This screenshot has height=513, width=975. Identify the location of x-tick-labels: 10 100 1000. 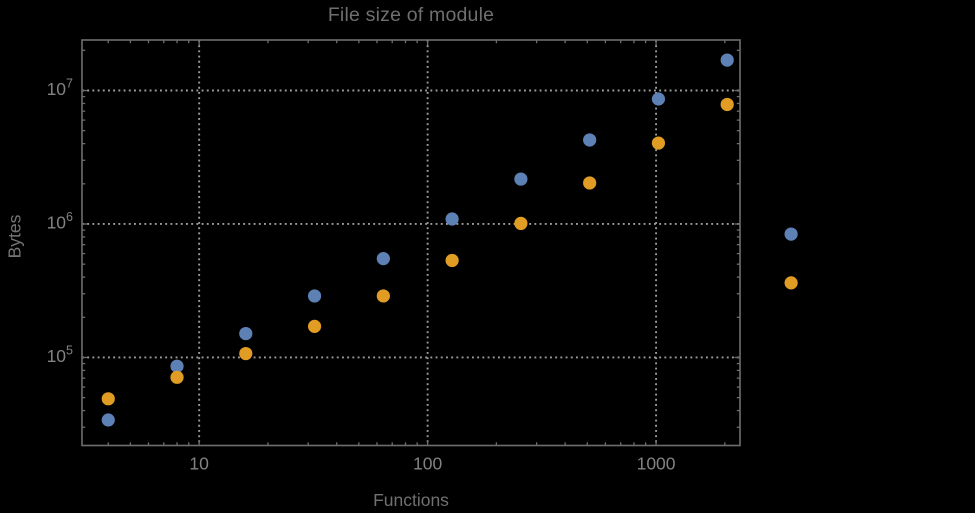
(432, 464).